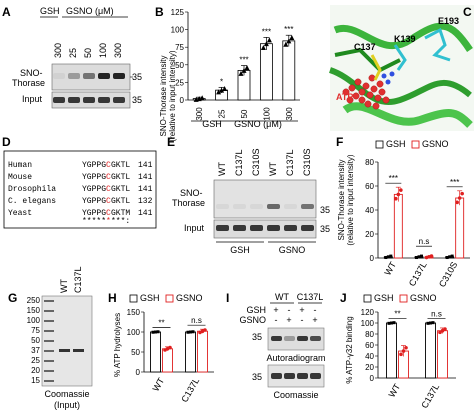 Image resolution: width=474 pixels, height=420 pixels. Describe the element at coordinates (467, 12) in the screenshot. I see `panel-c-letter: C` at that location.